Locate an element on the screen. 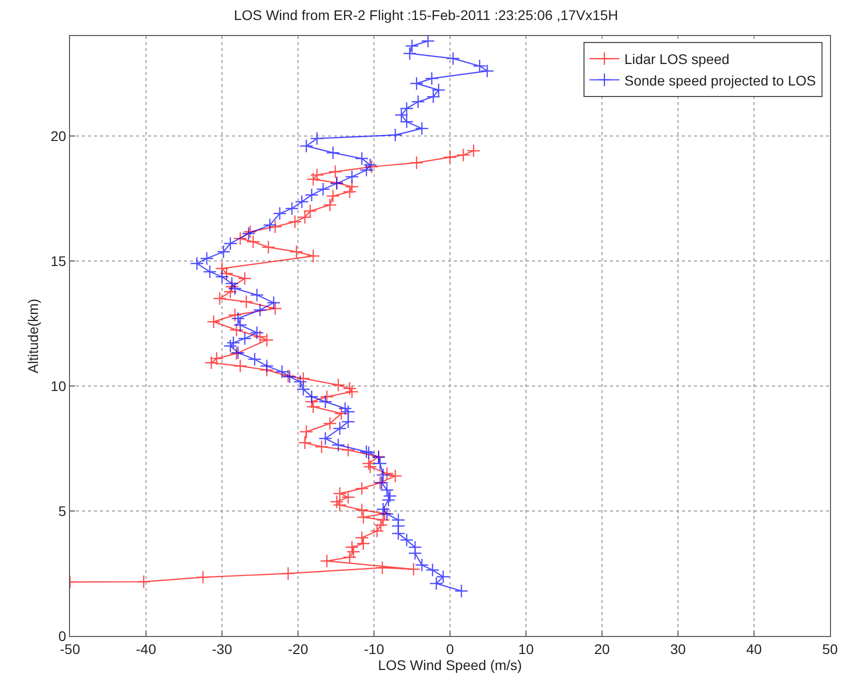 This screenshot has width=852, height=683. legend-label: Sonde speed projected to LOS is located at coordinates (720, 80).